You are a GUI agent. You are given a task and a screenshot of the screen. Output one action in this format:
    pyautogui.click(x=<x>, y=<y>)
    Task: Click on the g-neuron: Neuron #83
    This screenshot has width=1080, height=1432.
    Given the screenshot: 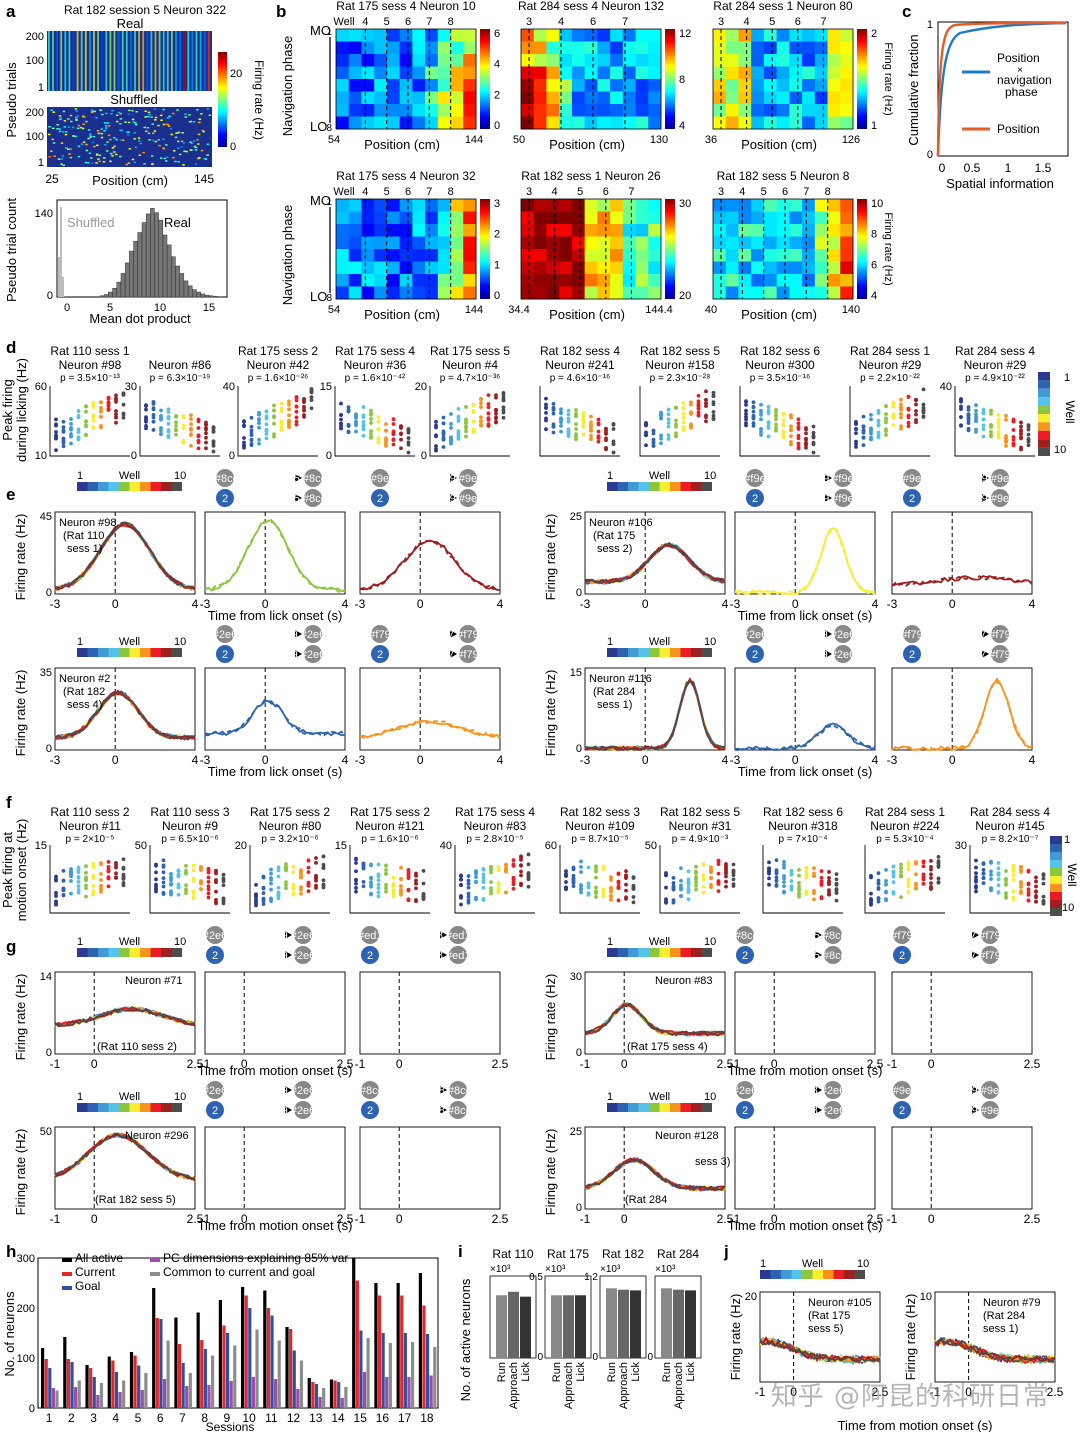 What is the action you would take?
    pyautogui.click(x=684, y=981)
    